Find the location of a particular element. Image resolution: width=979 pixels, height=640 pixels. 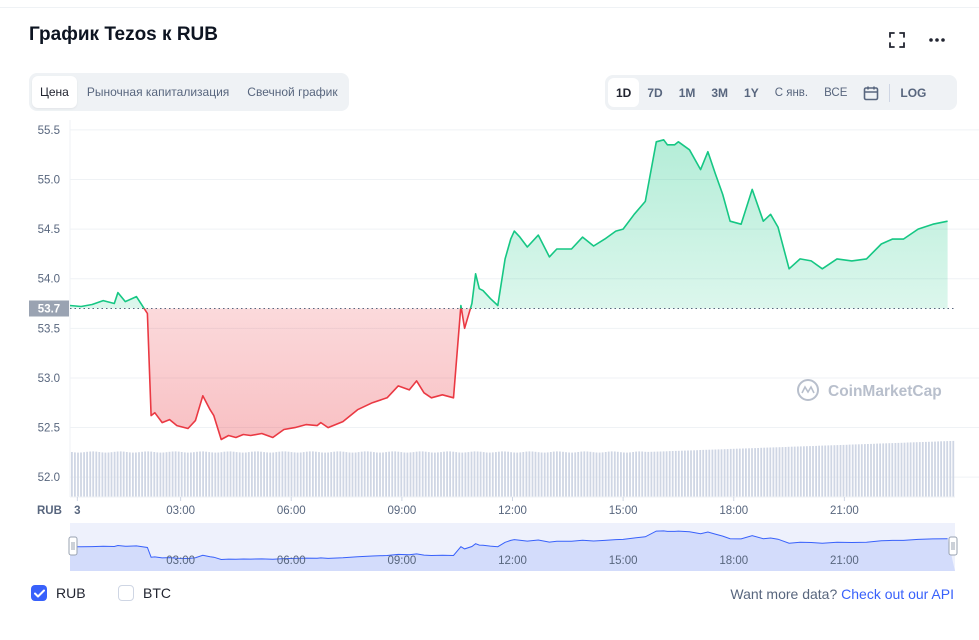

log-scale-toggle: LOG is located at coordinates (913, 92).